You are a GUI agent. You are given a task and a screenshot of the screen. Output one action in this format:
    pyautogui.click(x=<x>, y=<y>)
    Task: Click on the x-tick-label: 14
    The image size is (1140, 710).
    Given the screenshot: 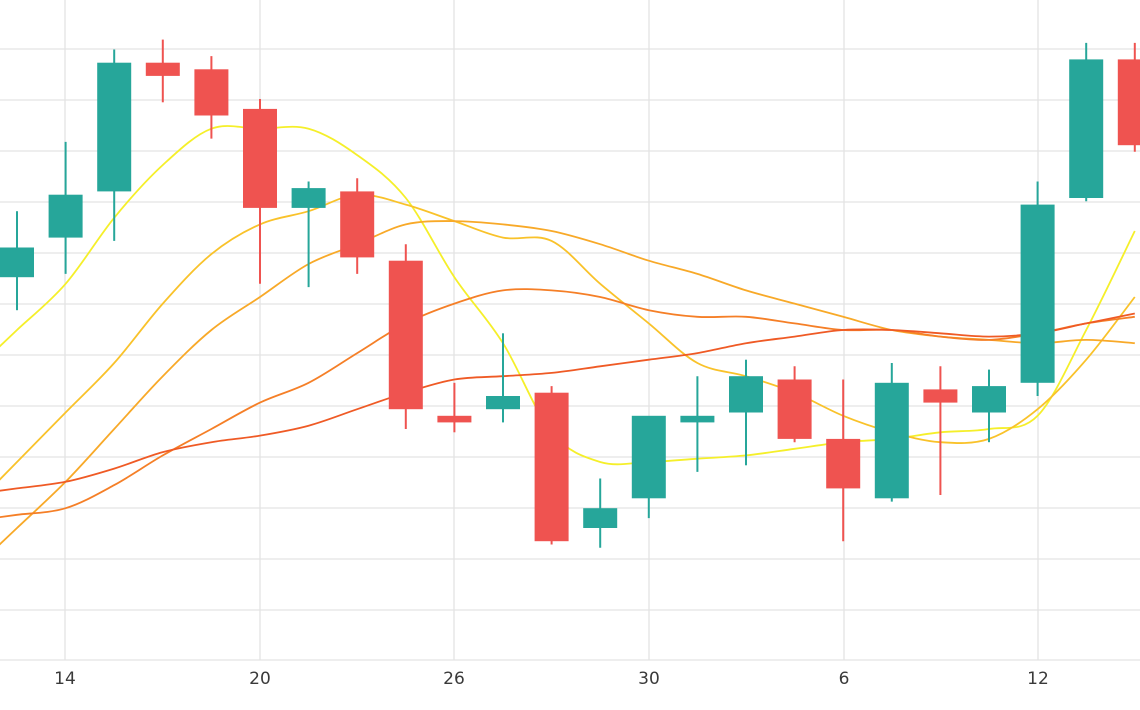 What is the action you would take?
    pyautogui.click(x=65, y=679)
    